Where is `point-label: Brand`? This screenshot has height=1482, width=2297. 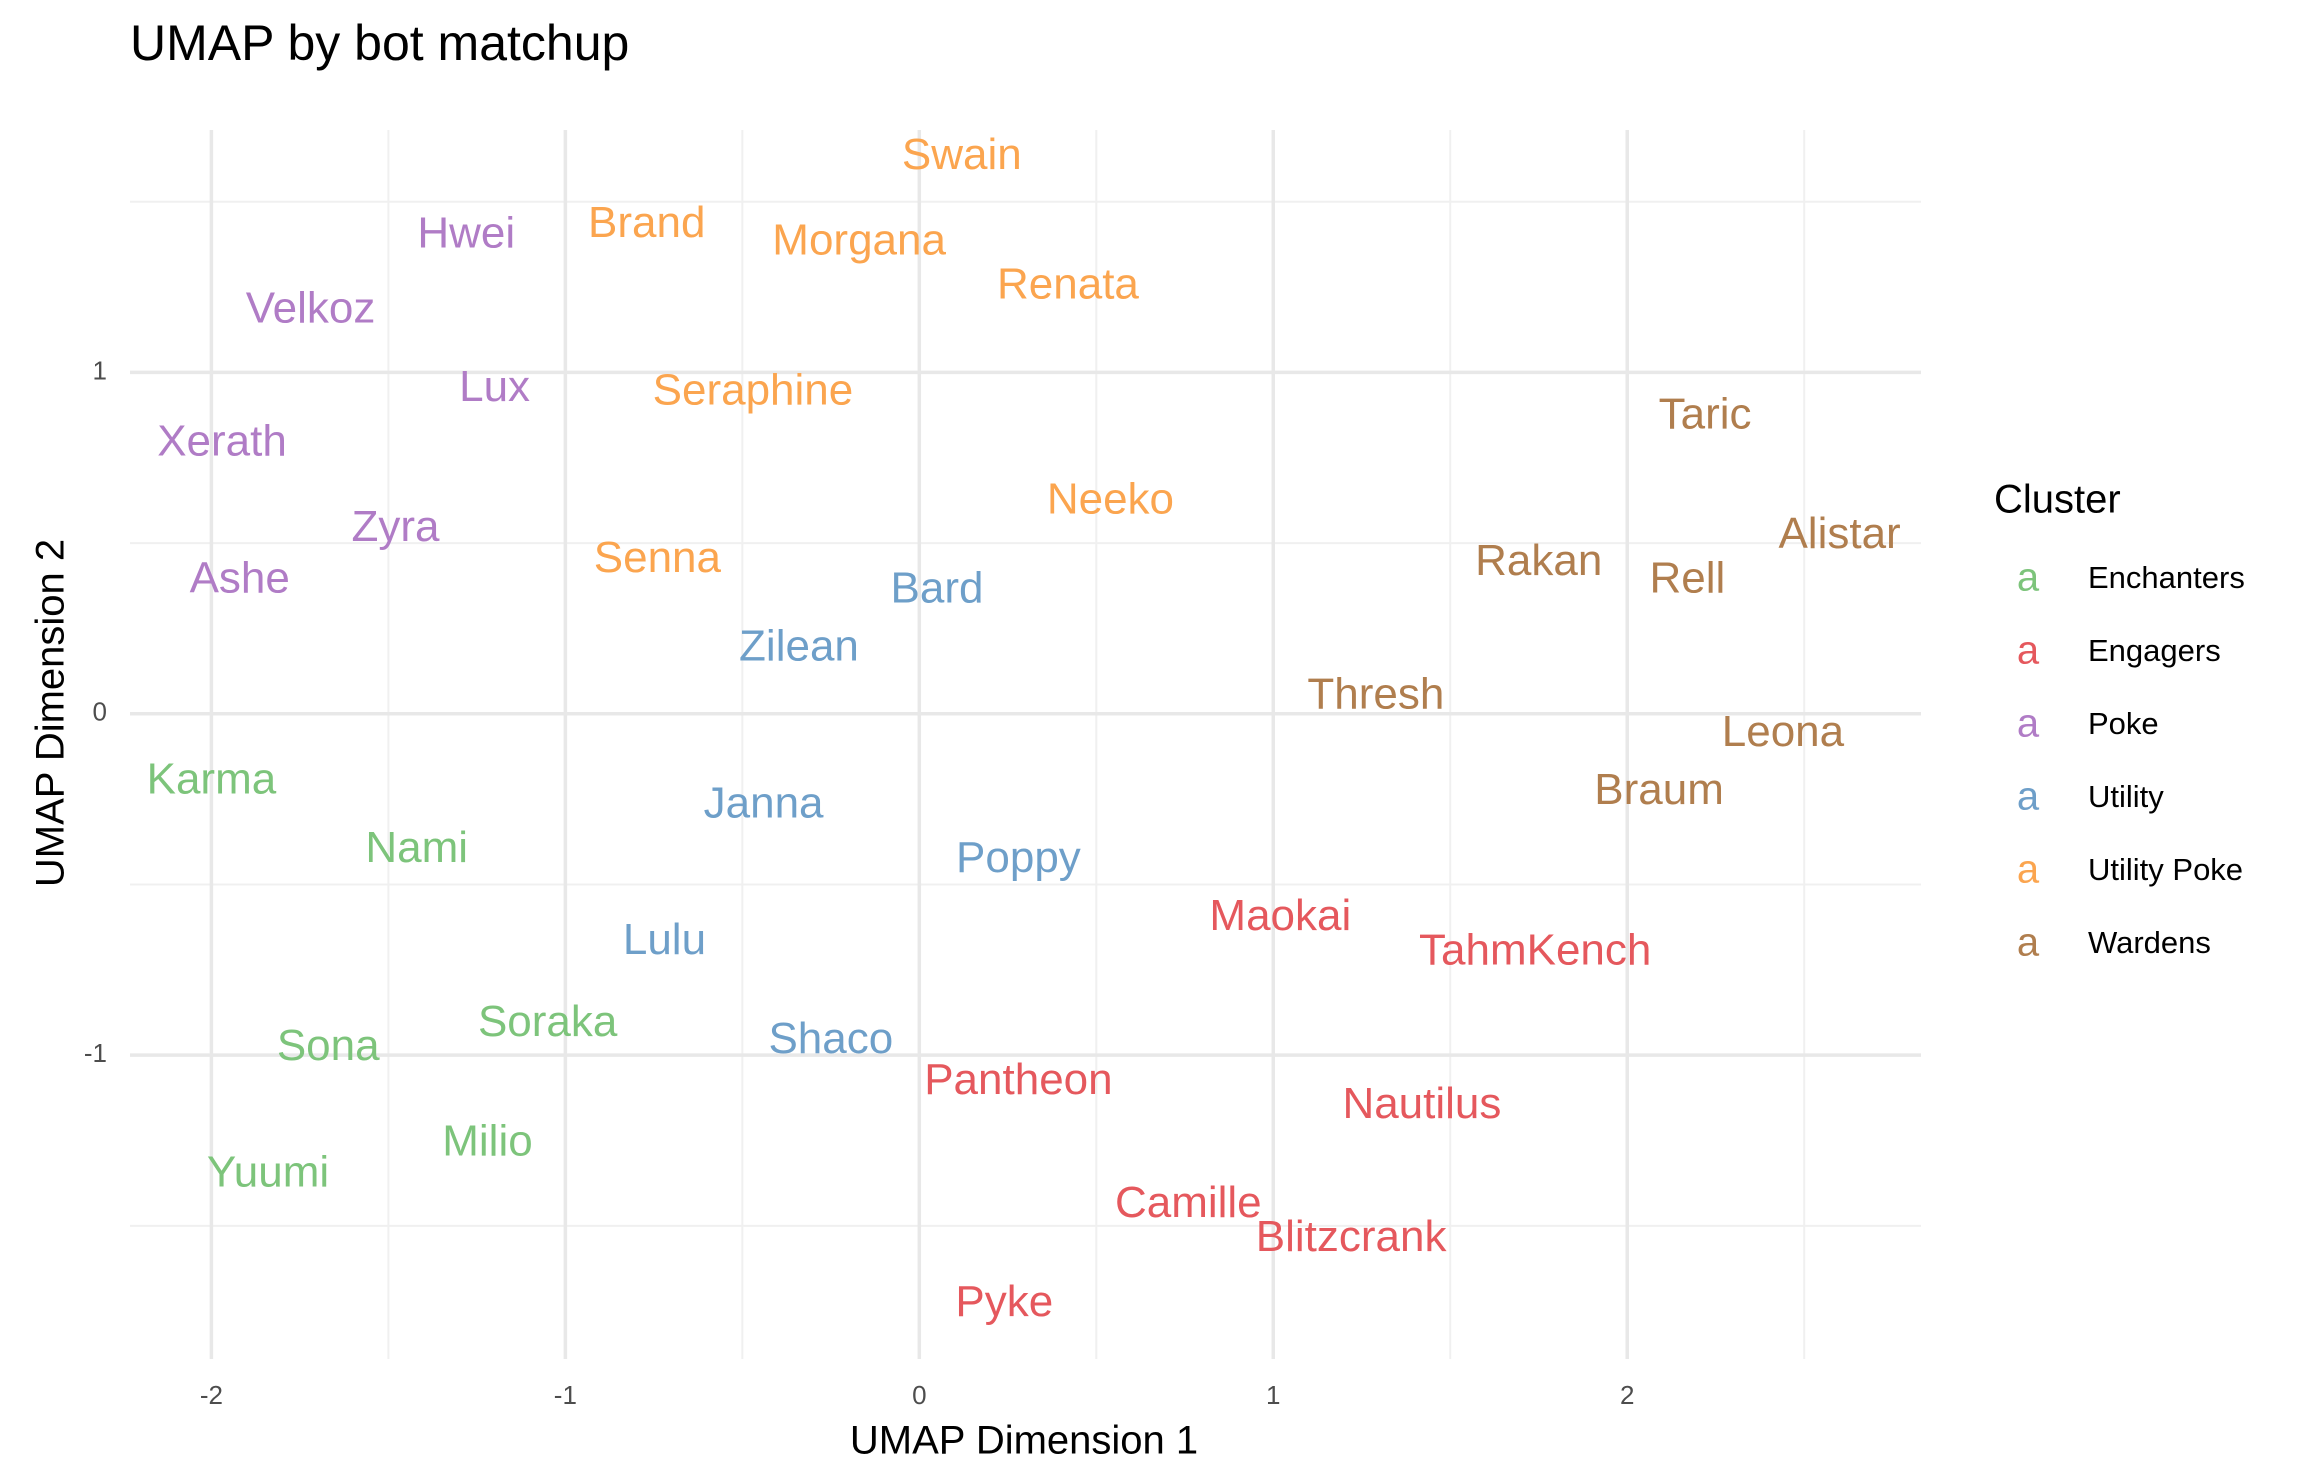
point-label: Brand is located at coordinates (646, 222).